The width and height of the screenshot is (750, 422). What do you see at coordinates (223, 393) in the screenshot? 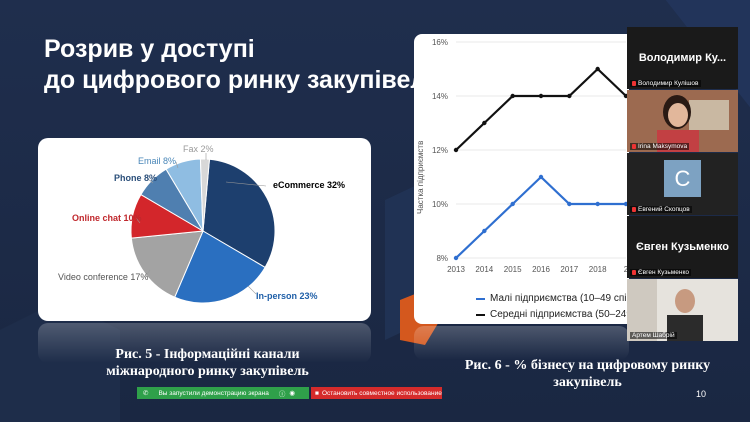
I see `screen-share-status: ✆ Вы запустили демонстрацию экрана ⓘ ◉` at bounding box center [223, 393].